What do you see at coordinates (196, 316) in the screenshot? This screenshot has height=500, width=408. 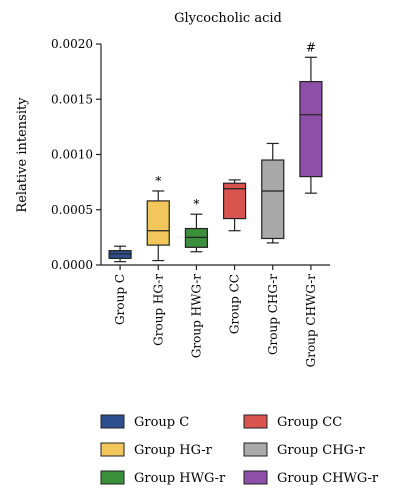 I see `x-category-label: Group HWG-r` at bounding box center [196, 316].